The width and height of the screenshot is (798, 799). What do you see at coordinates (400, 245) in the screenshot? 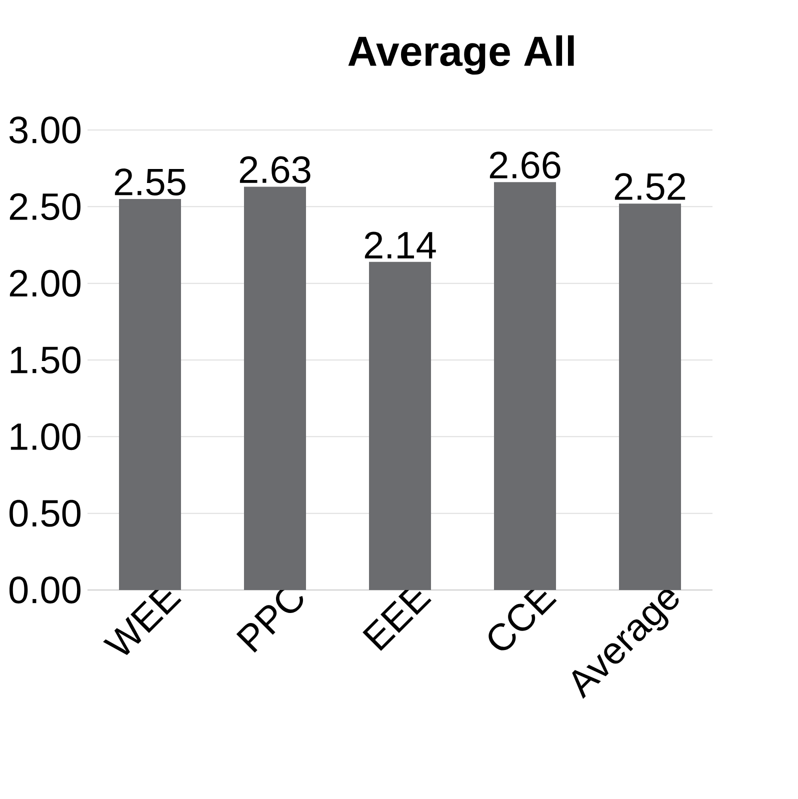
I see `data-label: 2.14` at bounding box center [400, 245].